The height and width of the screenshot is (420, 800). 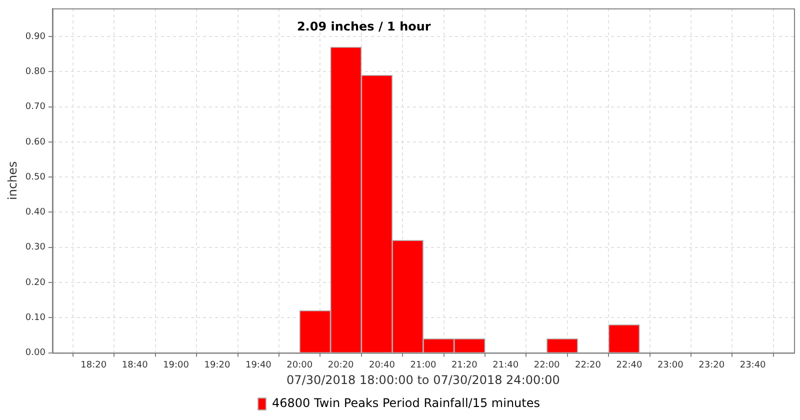 What do you see at coordinates (382, 365) in the screenshot?
I see `x-tick-label: 20:40` at bounding box center [382, 365].